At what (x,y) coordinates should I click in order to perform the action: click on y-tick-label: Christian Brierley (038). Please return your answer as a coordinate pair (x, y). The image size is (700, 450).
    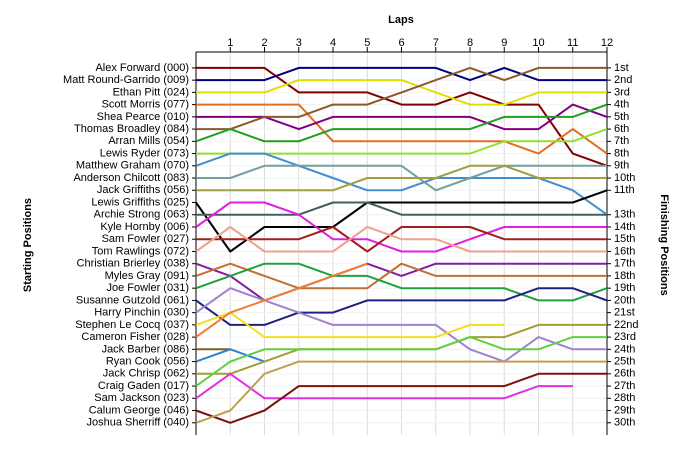
    Looking at the image, I should click on (133, 264).